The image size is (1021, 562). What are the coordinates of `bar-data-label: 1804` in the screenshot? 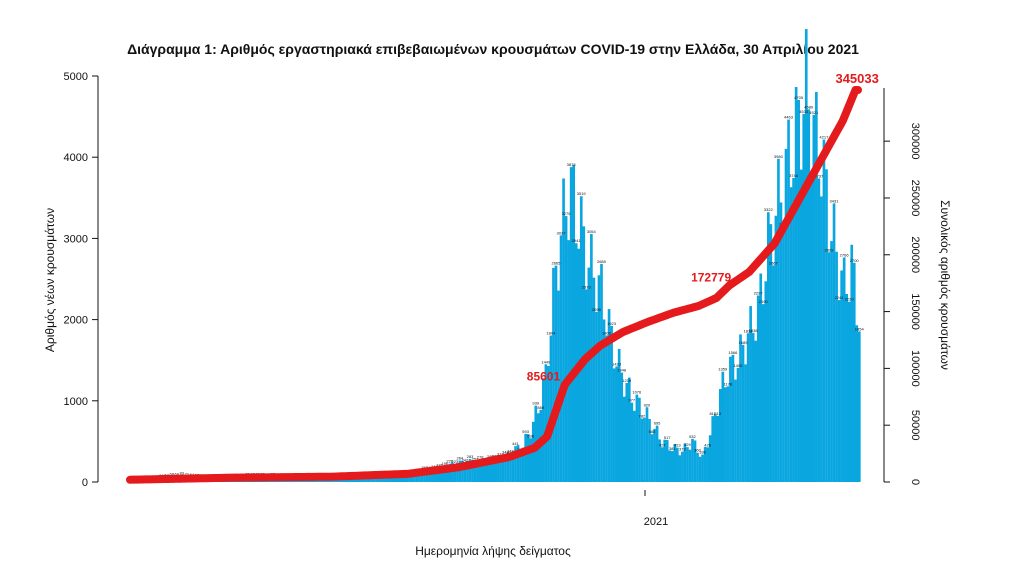 It's located at (551, 333).